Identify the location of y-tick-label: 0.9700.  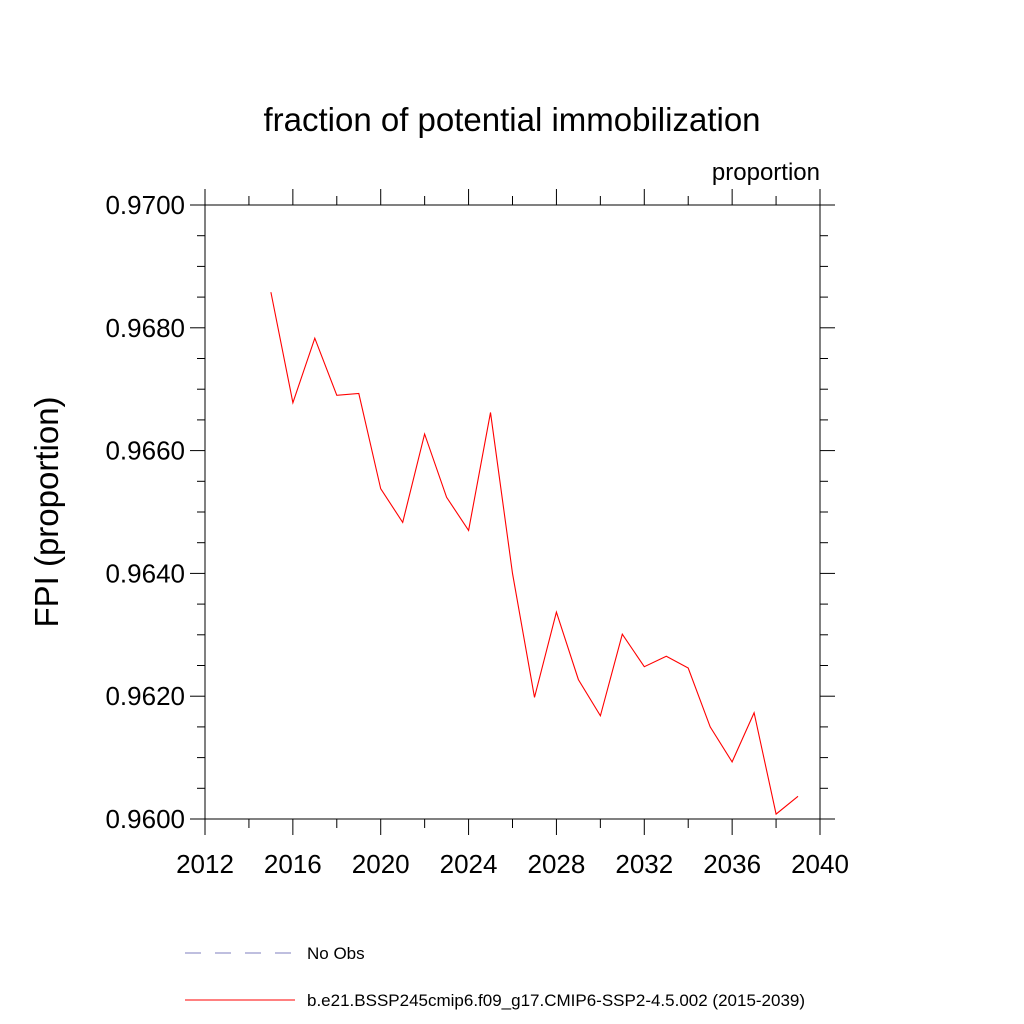
(145, 205).